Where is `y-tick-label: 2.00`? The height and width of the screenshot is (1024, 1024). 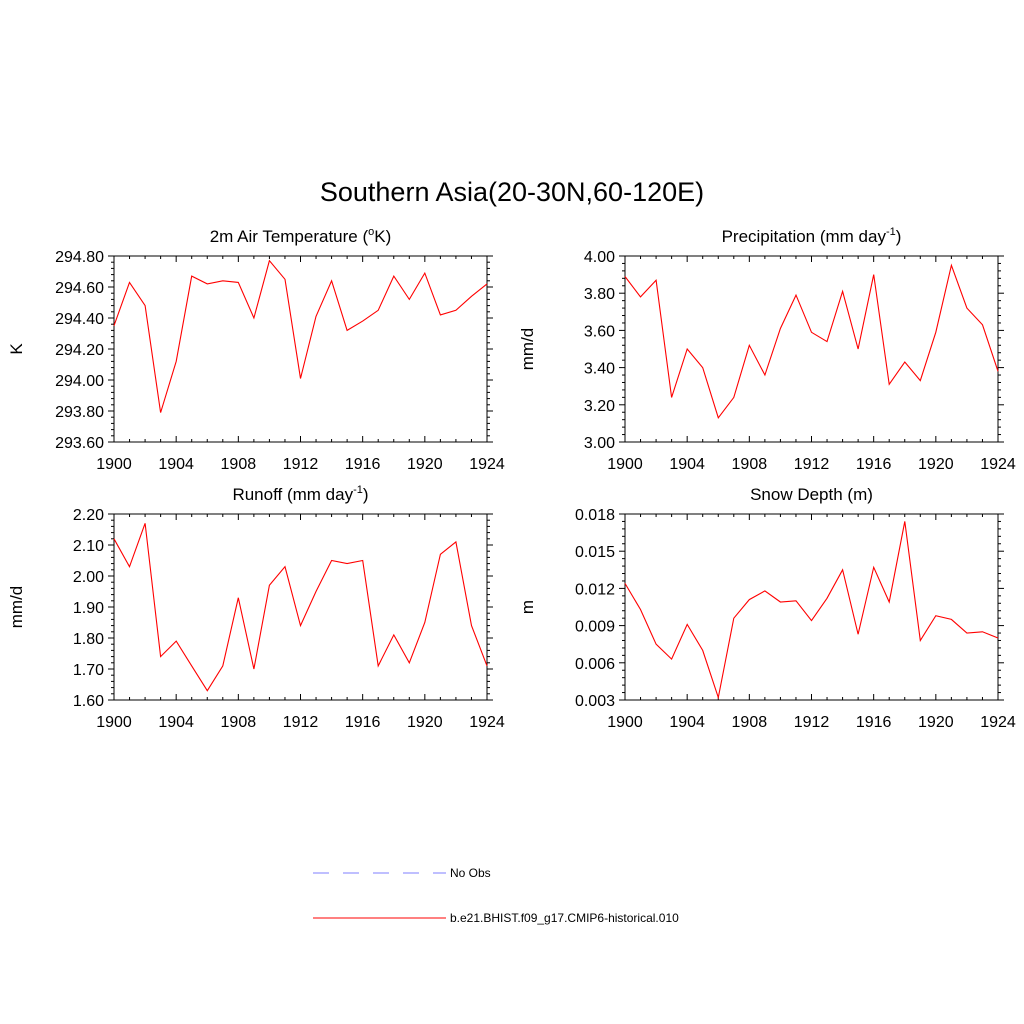 y-tick-label: 2.00 is located at coordinates (88, 577).